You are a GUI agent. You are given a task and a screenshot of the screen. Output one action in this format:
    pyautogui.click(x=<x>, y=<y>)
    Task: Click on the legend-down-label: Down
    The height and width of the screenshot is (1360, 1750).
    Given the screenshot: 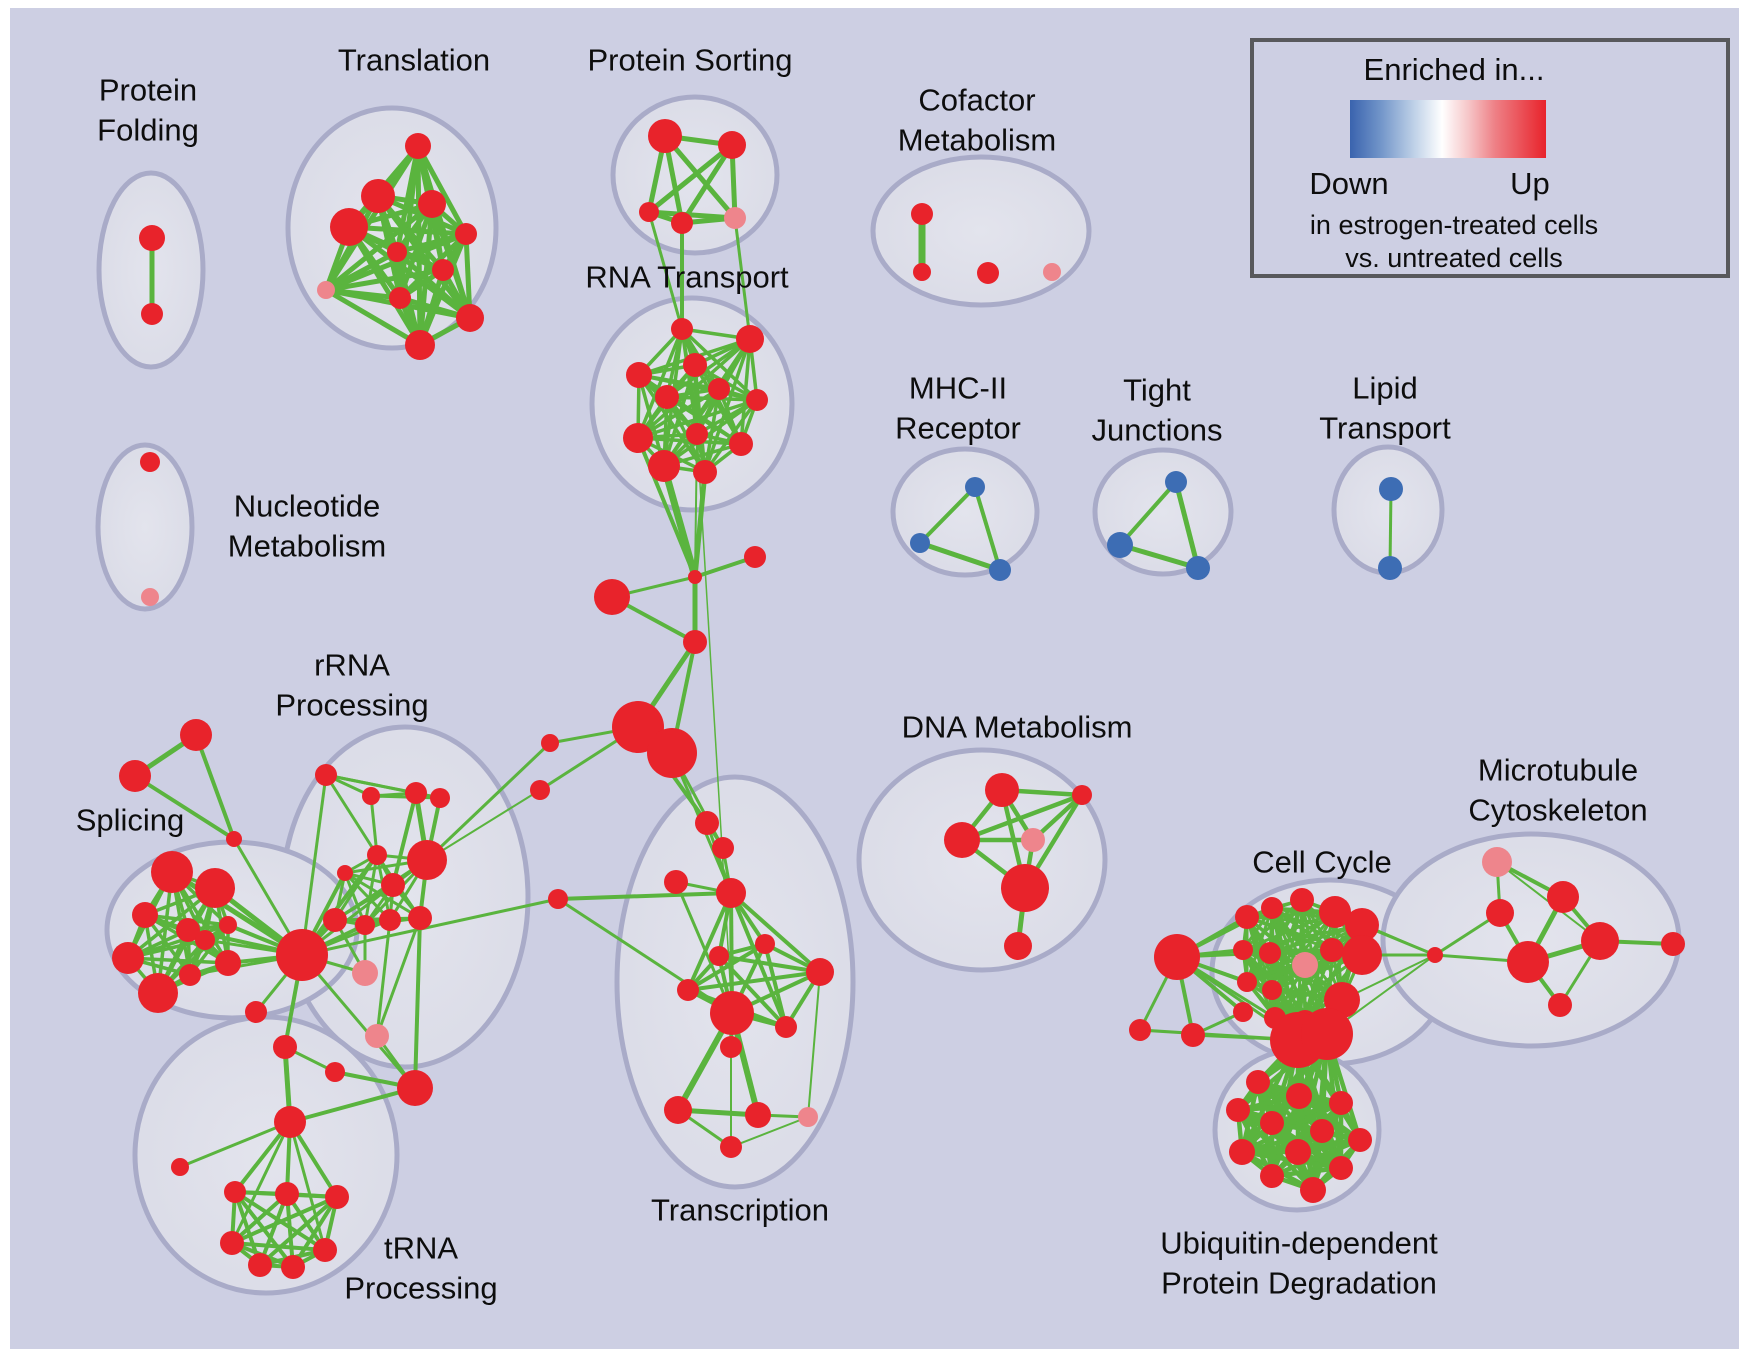 What is the action you would take?
    pyautogui.click(x=1349, y=183)
    